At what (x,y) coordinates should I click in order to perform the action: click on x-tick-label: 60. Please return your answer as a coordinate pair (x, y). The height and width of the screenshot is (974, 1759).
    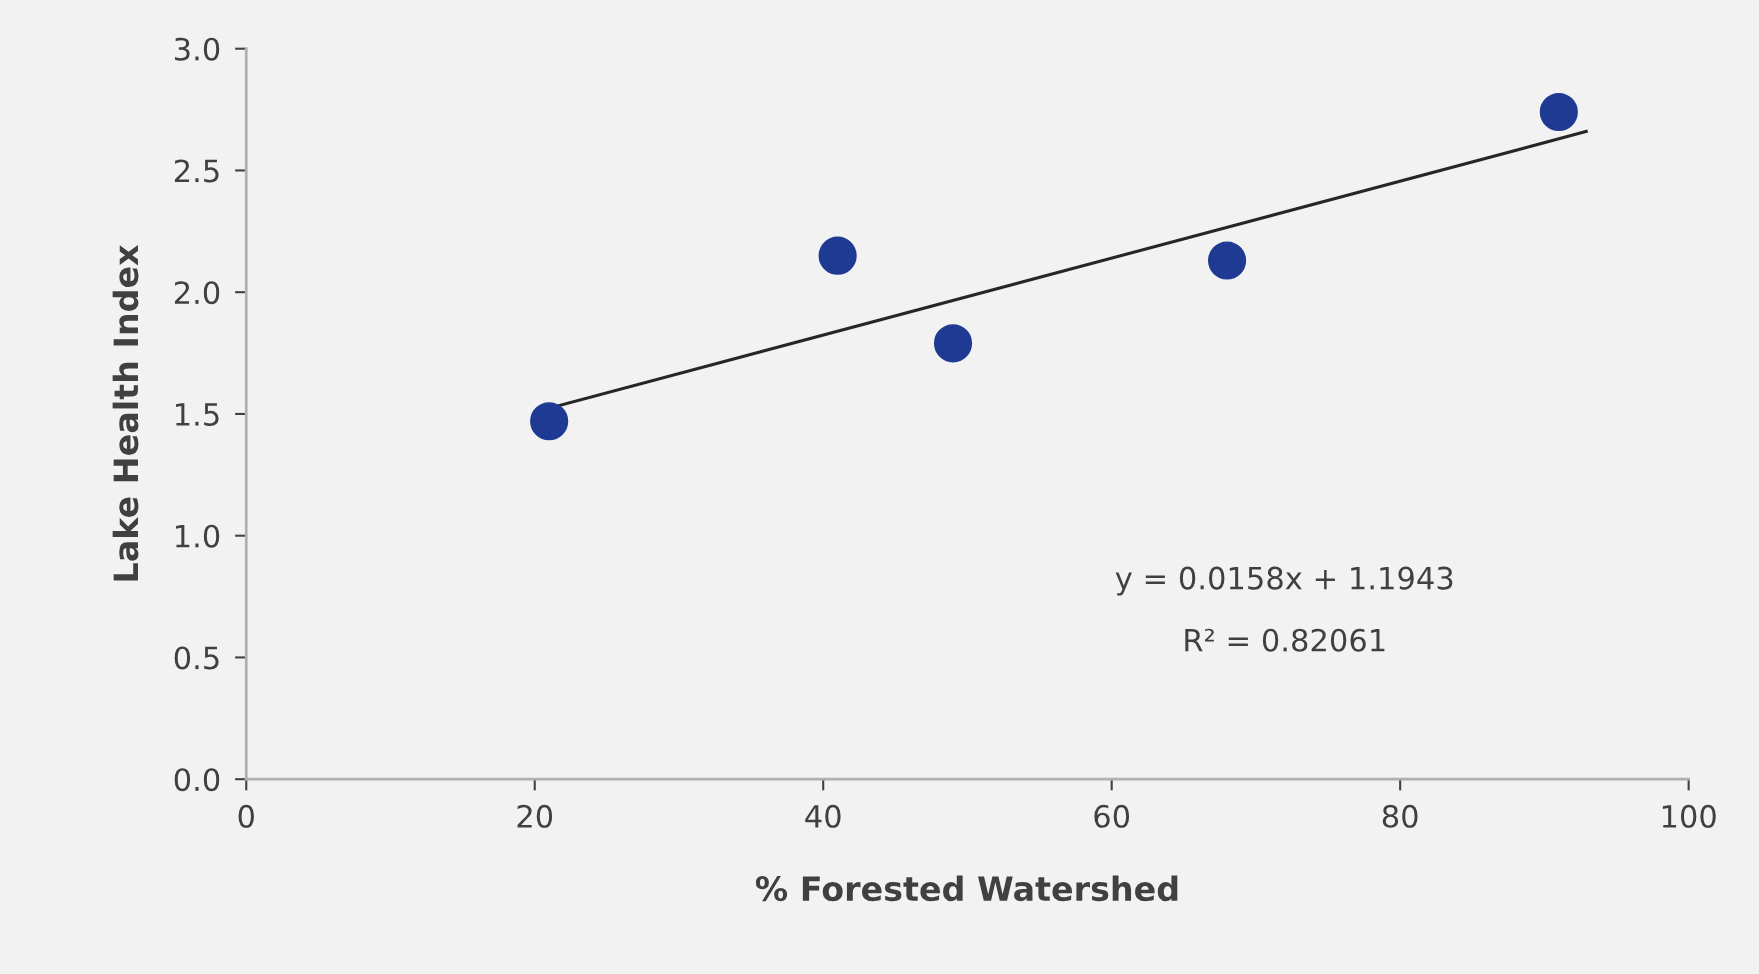
    Looking at the image, I should click on (1112, 816).